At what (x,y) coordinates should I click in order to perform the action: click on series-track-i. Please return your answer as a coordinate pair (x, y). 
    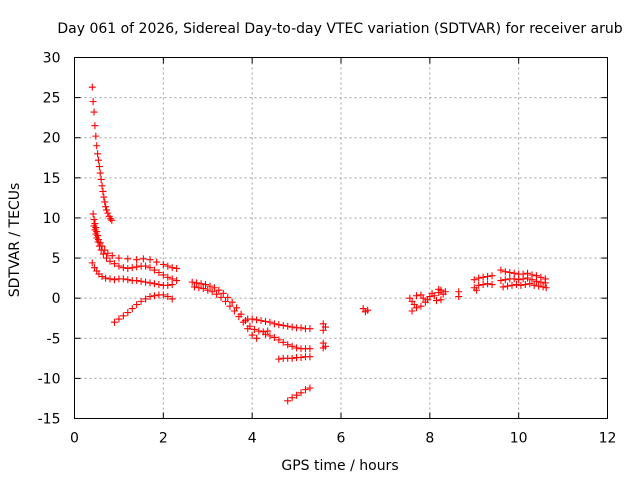
    Looking at the image, I should click on (287, 341).